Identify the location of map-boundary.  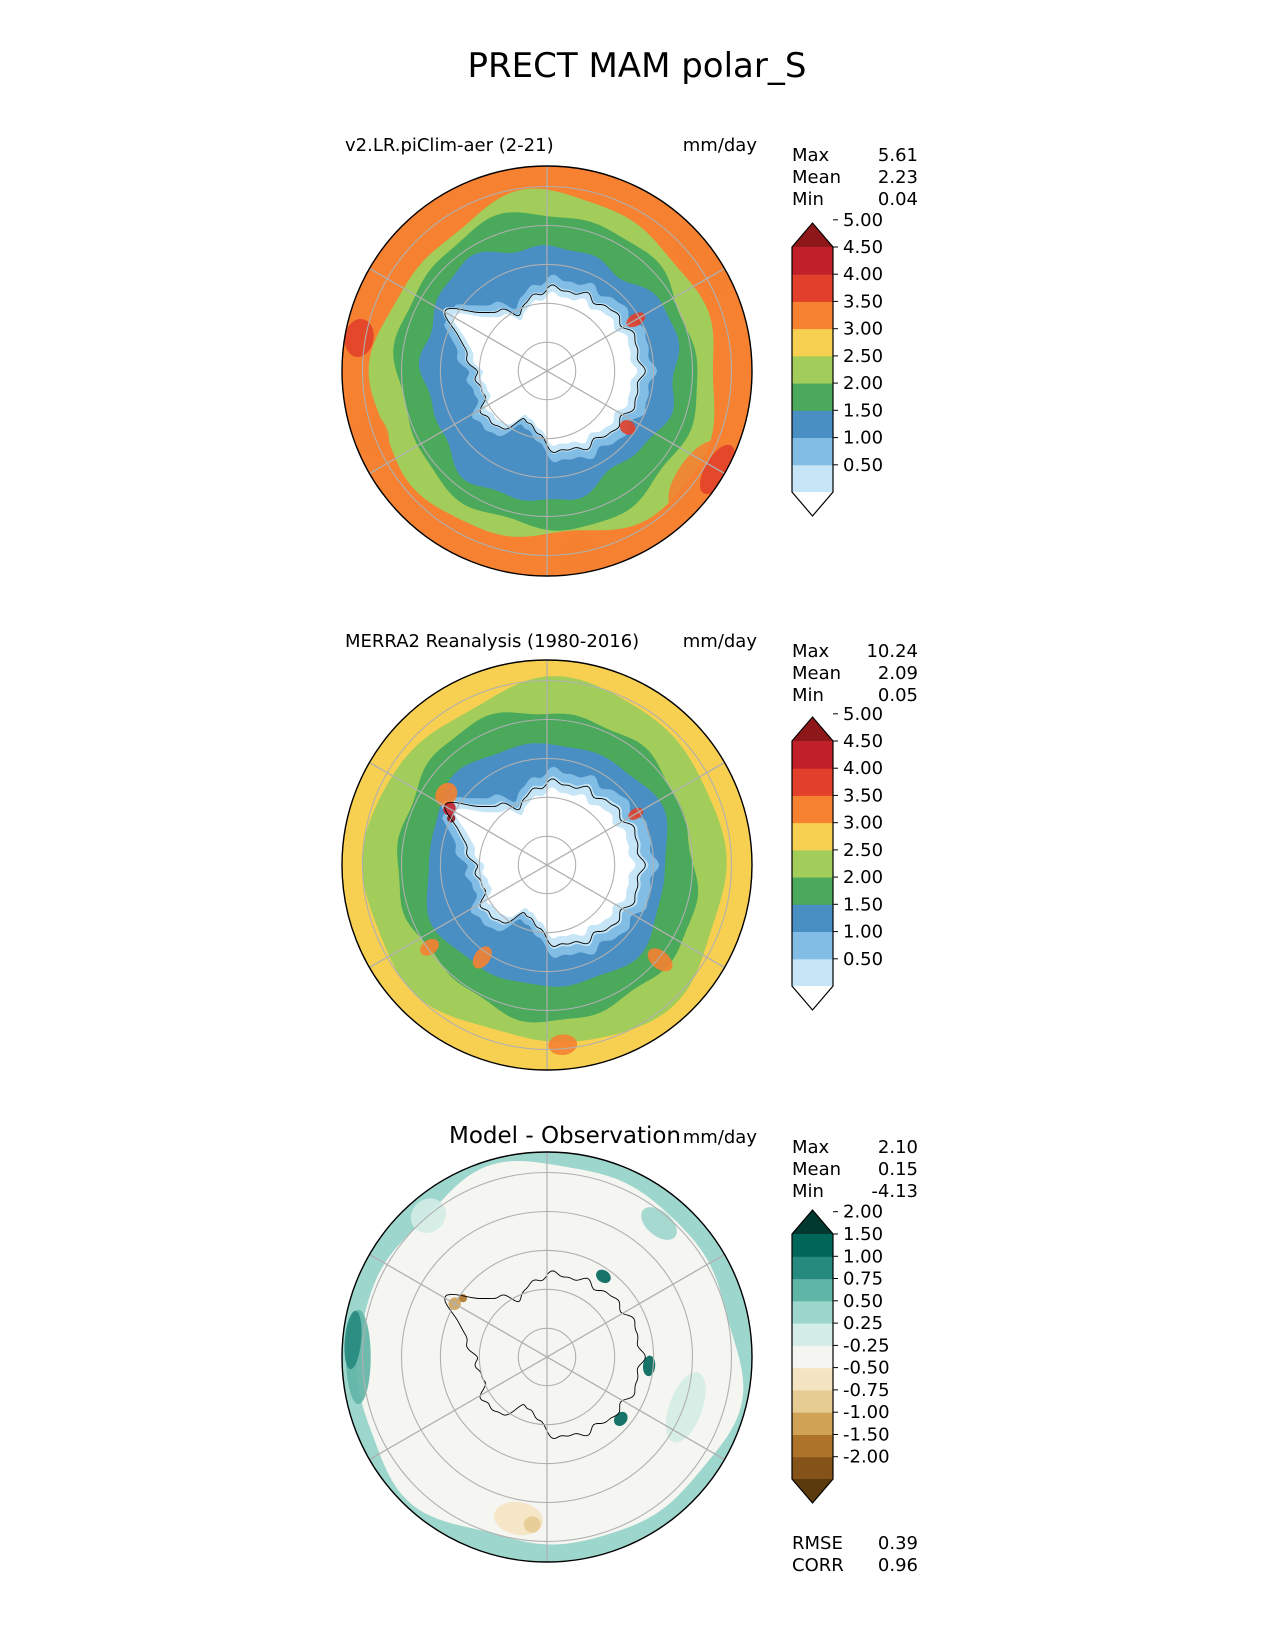
(547, 865).